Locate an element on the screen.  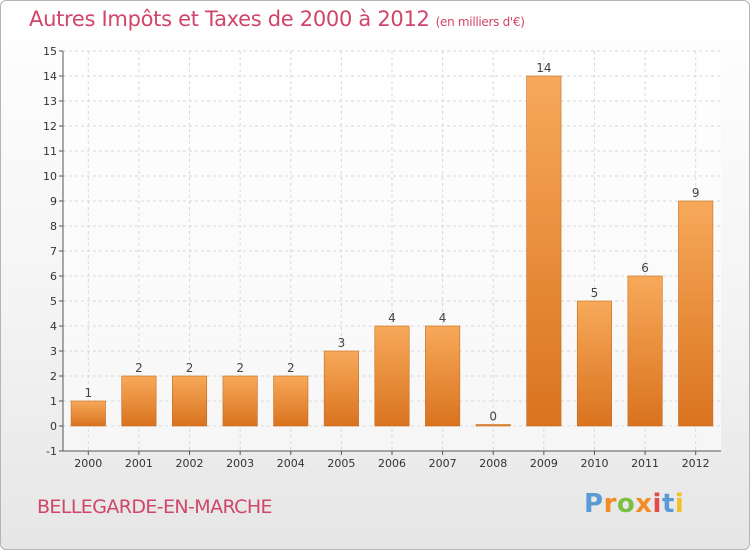
x-tick-label-2004: 2004 is located at coordinates (291, 463).